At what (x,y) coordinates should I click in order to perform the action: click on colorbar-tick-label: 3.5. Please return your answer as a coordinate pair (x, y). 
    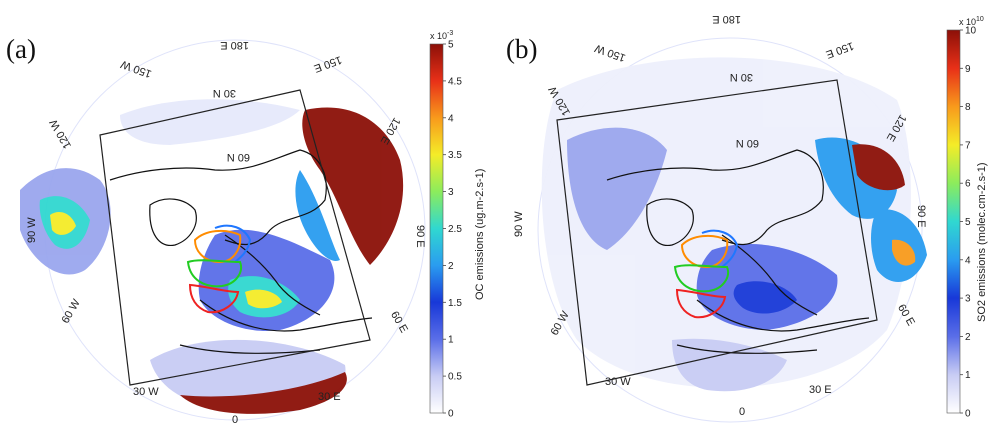
    Looking at the image, I should click on (455, 155).